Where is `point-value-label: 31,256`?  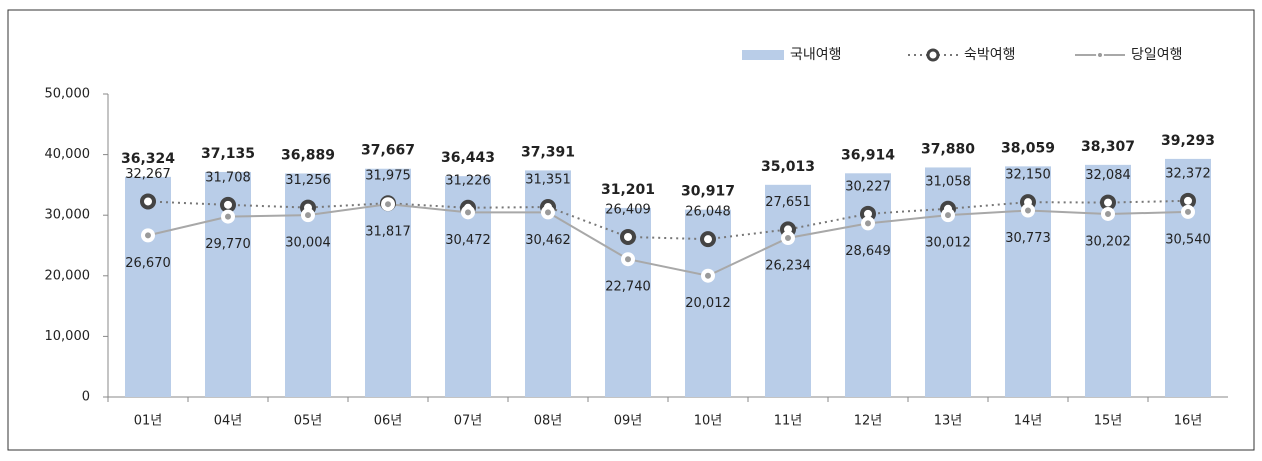 point-value-label: 31,256 is located at coordinates (308, 180).